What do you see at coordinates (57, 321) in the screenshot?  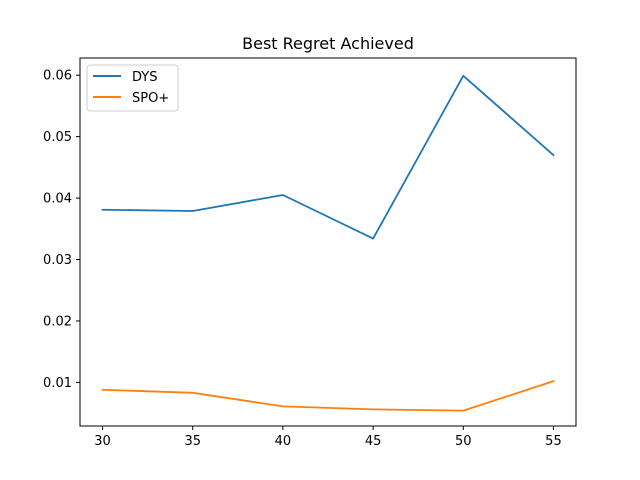 I see `y-tick-label: 0.02` at bounding box center [57, 321].